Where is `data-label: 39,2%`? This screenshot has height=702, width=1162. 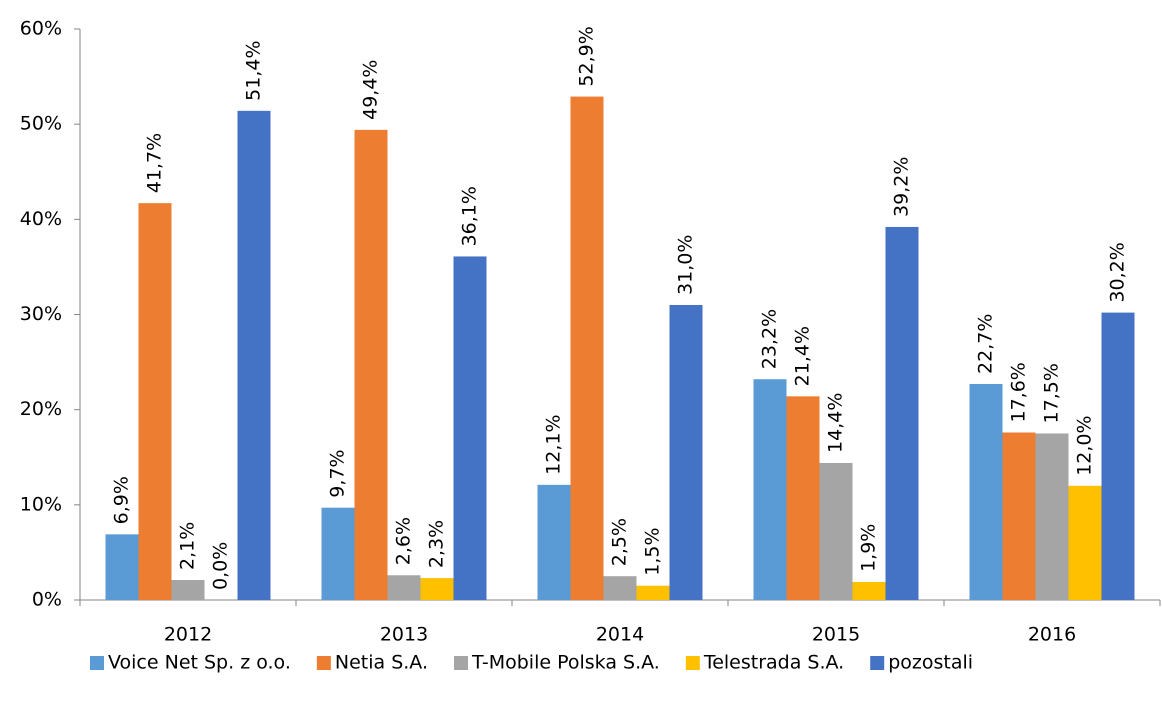 data-label: 39,2% is located at coordinates (902, 187).